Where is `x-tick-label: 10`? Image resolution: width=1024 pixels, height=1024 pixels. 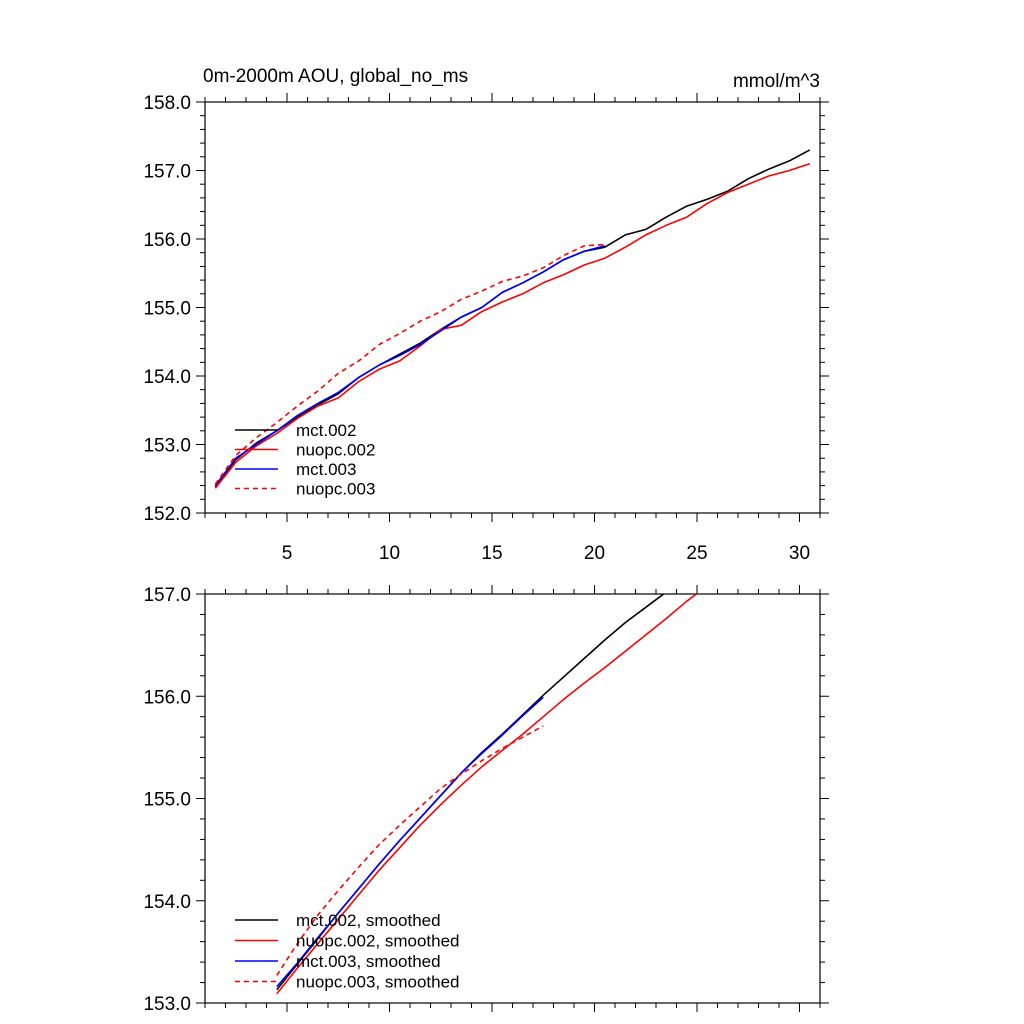
x-tick-label: 10 is located at coordinates (389, 553).